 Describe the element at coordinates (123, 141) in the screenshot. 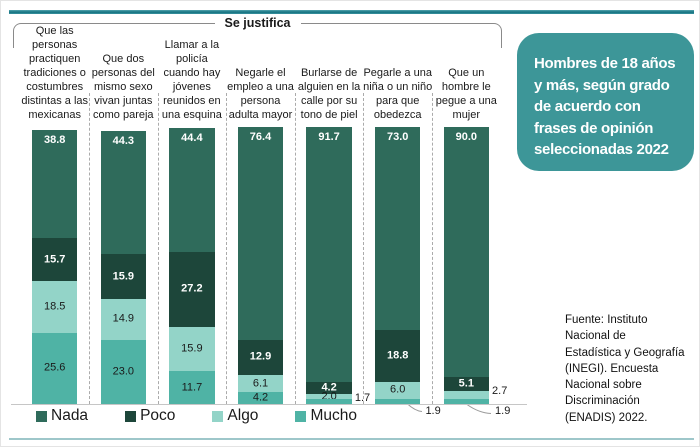

I see `value-label: 44.3` at that location.